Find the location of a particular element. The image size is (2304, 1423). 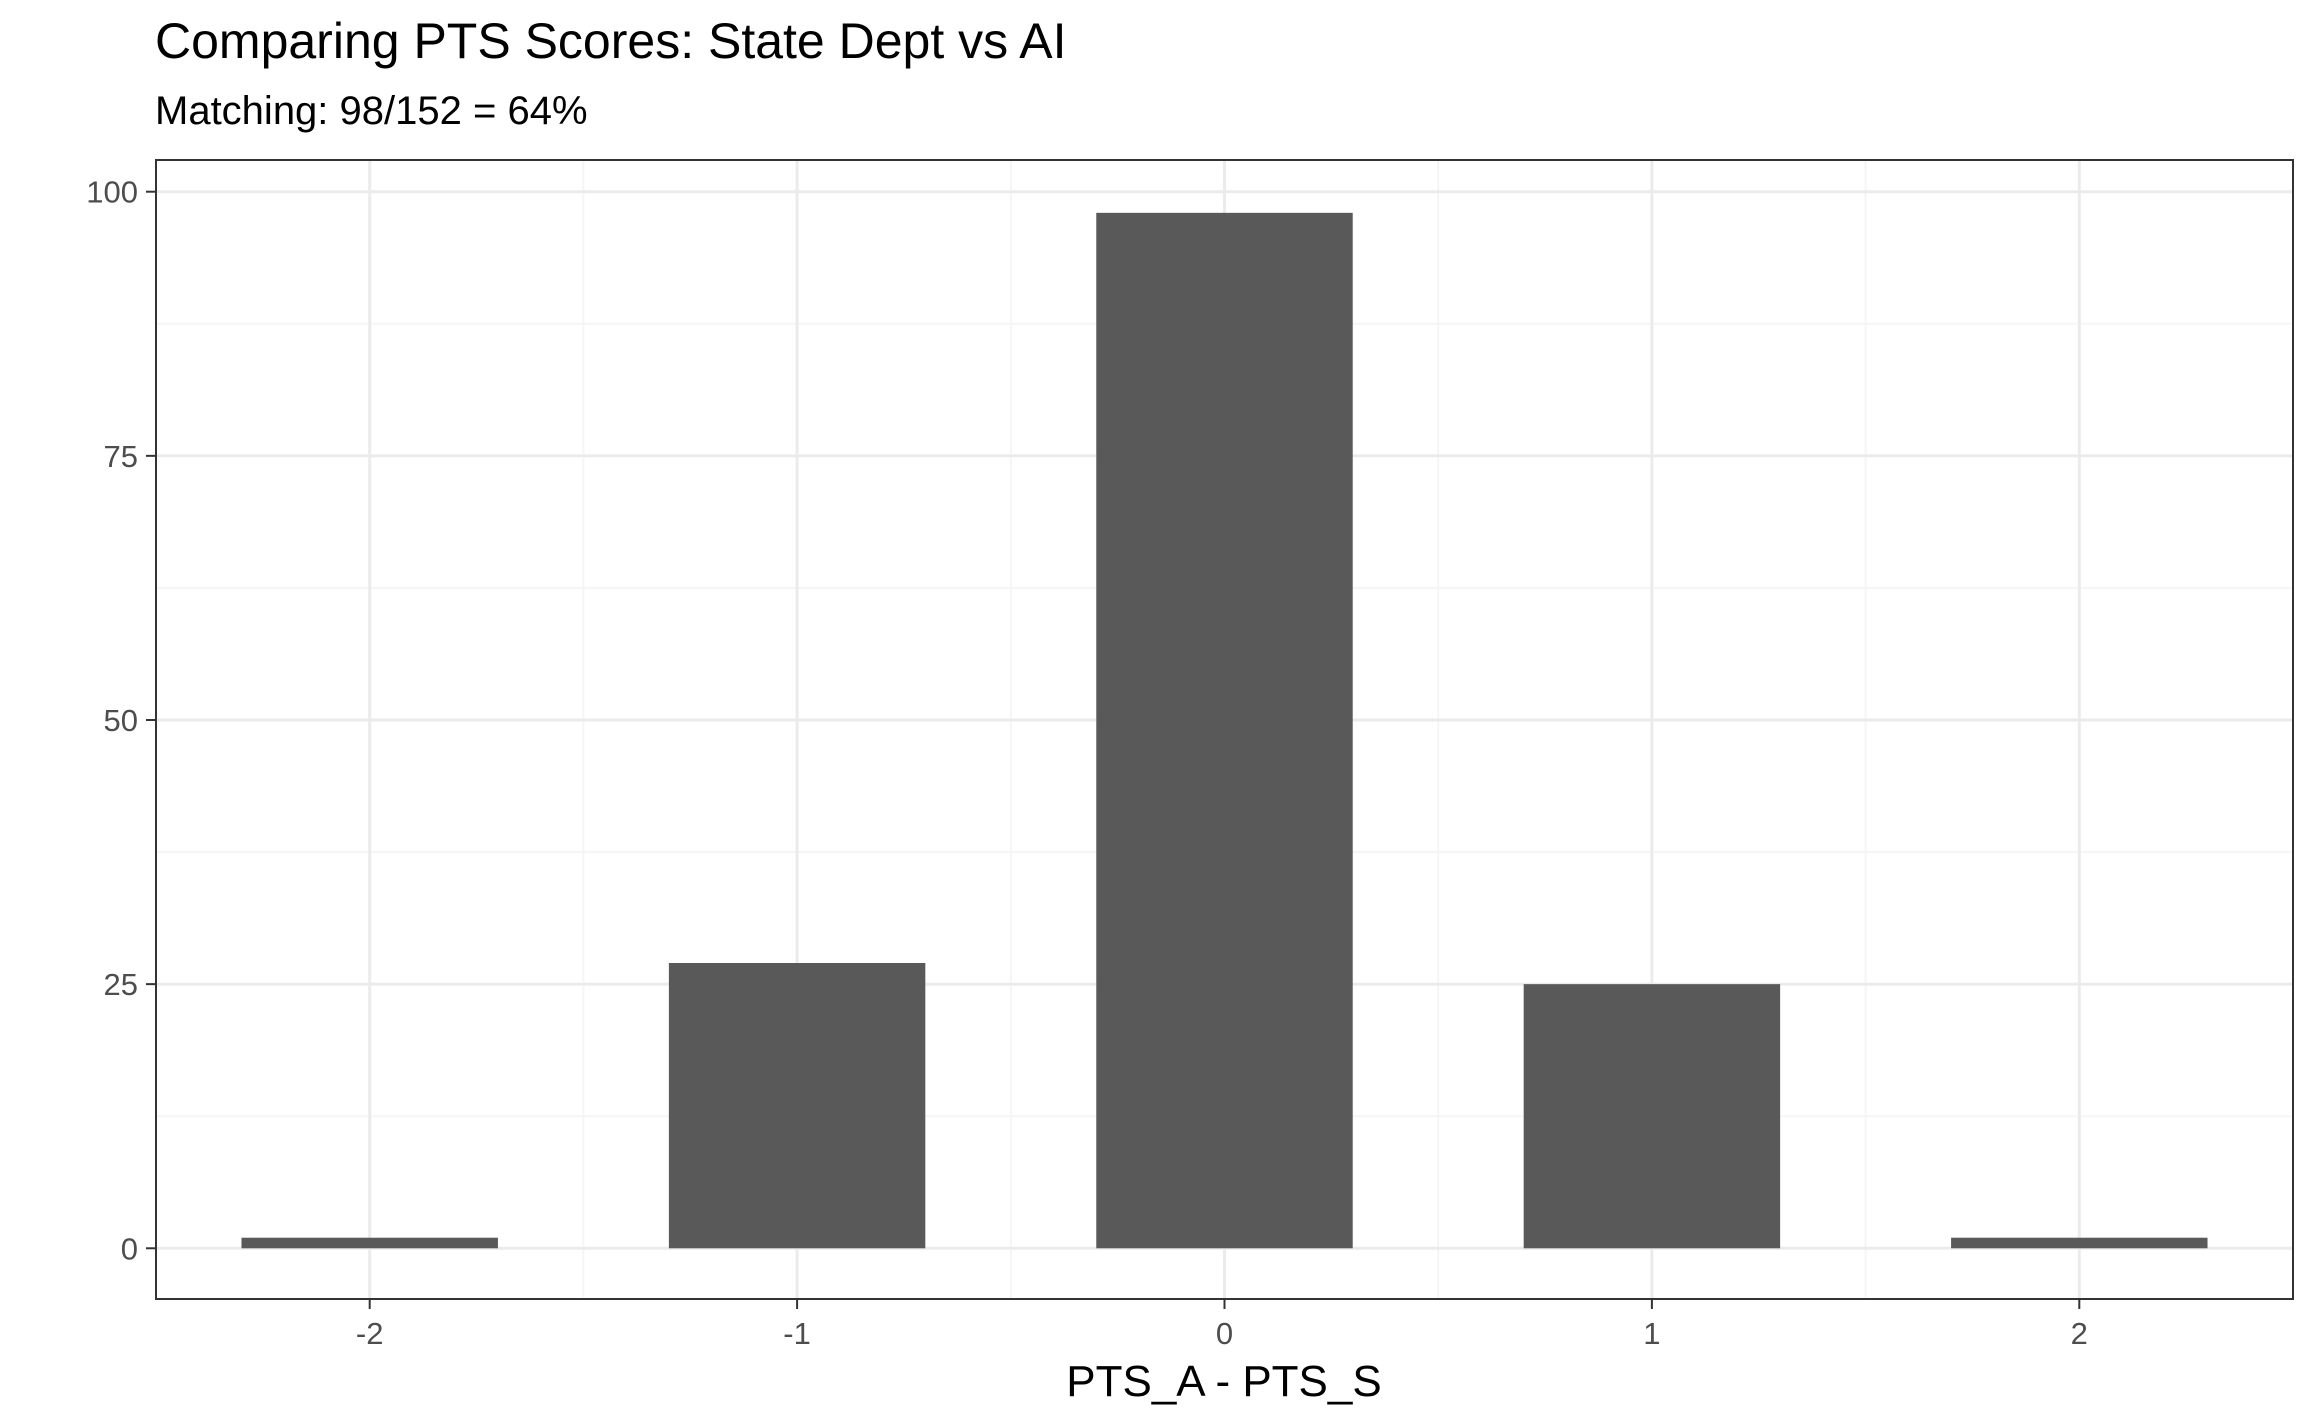

x-tick-label: 2 is located at coordinates (2079, 1333).